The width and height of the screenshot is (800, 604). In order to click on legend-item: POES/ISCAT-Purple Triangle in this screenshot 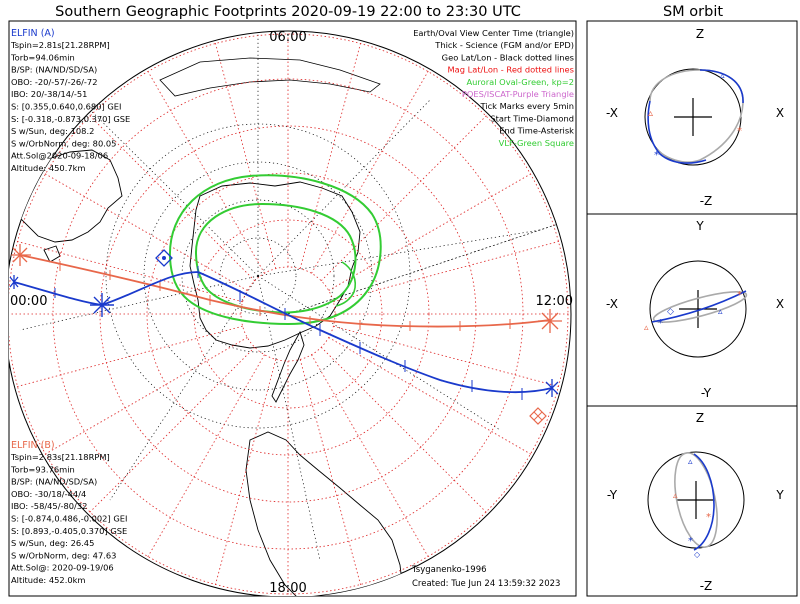, I will do `click(518, 94)`.